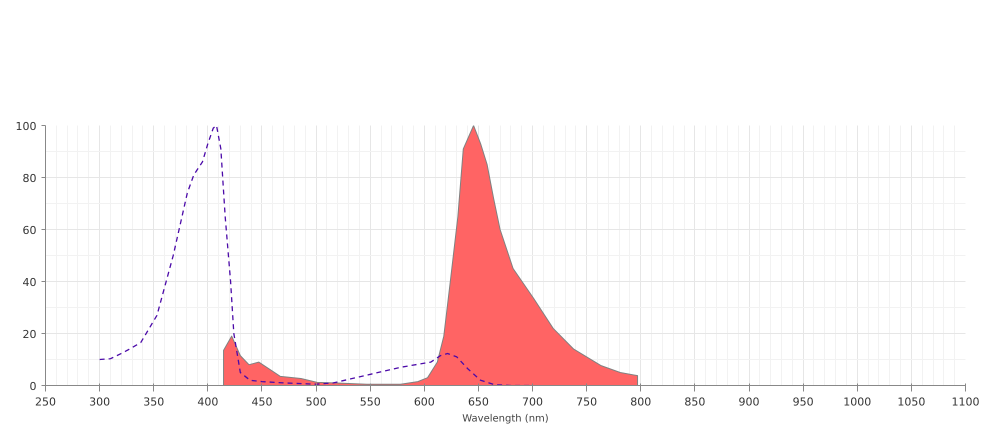  I want to click on y-tick-label: 100, so click(26, 126).